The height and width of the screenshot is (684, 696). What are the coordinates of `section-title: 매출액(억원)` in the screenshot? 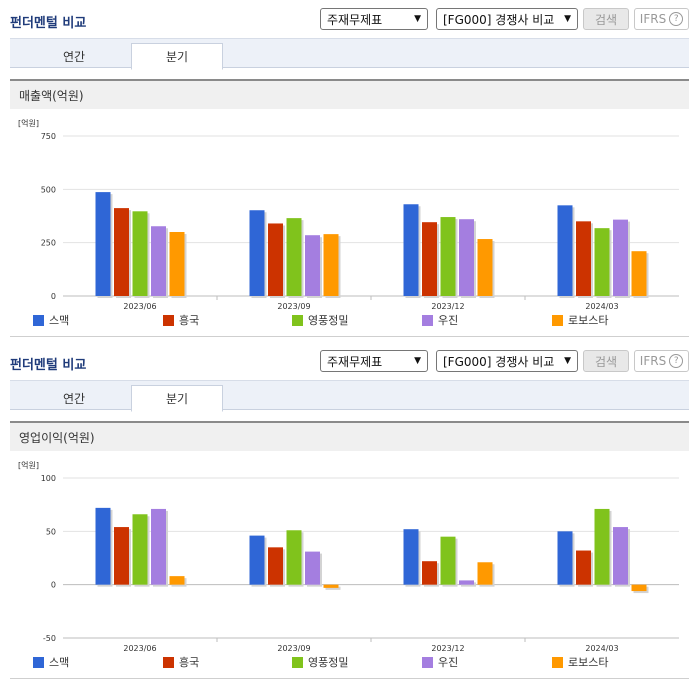 It's located at (349, 94).